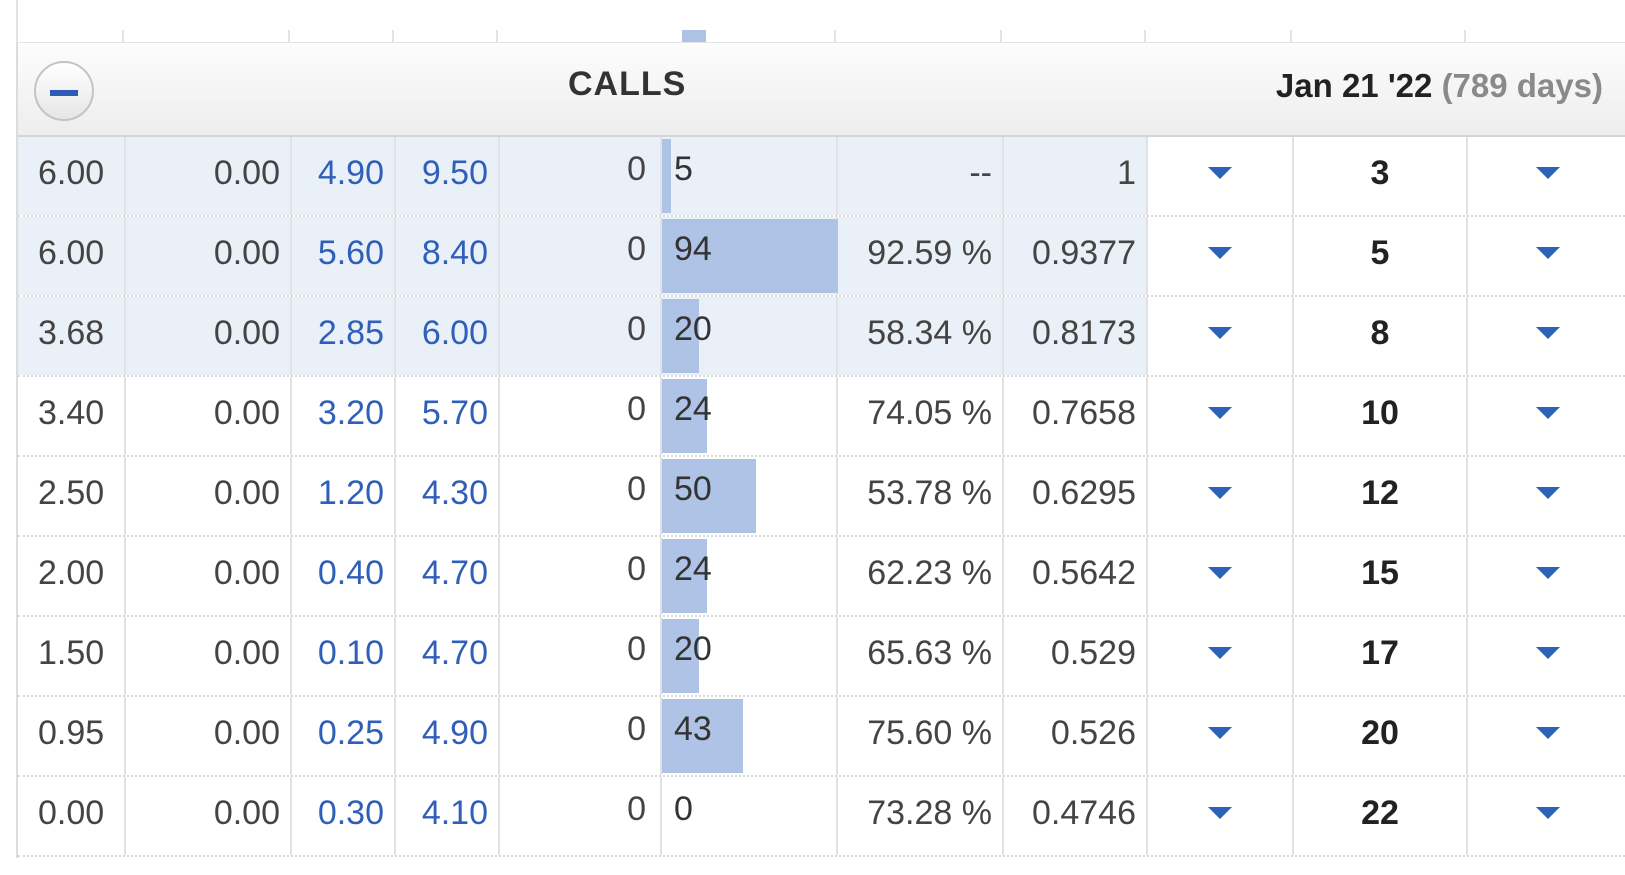  Describe the element at coordinates (344, 816) in the screenshot. I see `bid-cell: 0.30` at that location.